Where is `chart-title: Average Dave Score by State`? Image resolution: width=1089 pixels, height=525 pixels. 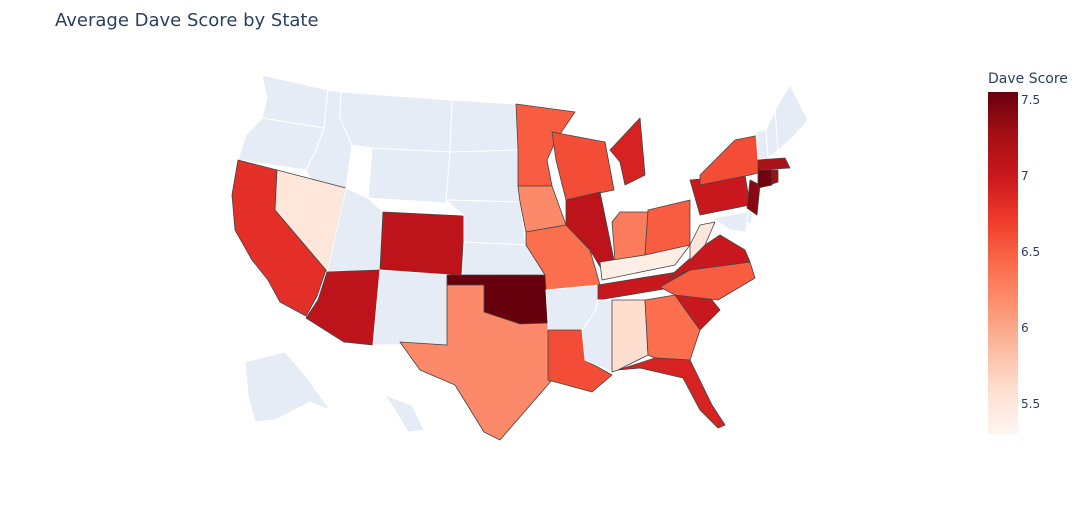
chart-title: Average Dave Score by State is located at coordinates (187, 20).